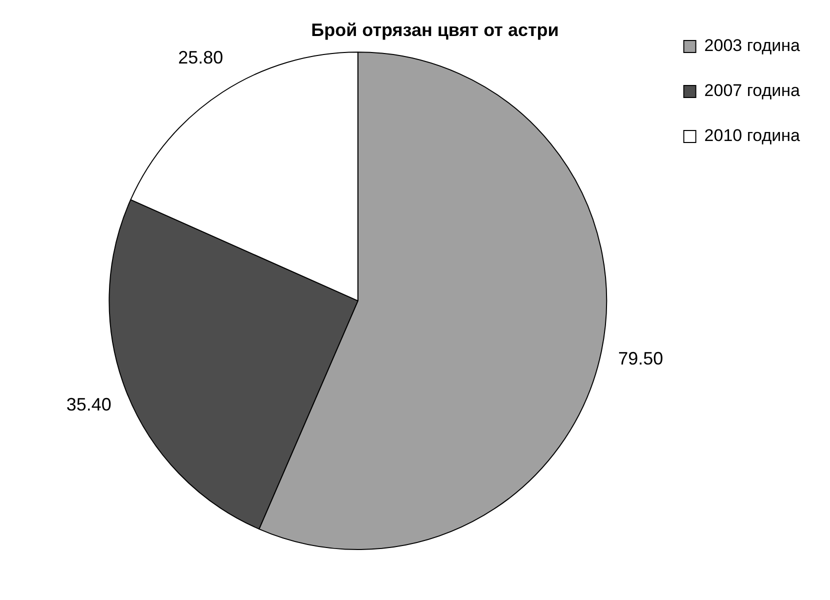  I want to click on legend-label: 2010 година, so click(752, 136).